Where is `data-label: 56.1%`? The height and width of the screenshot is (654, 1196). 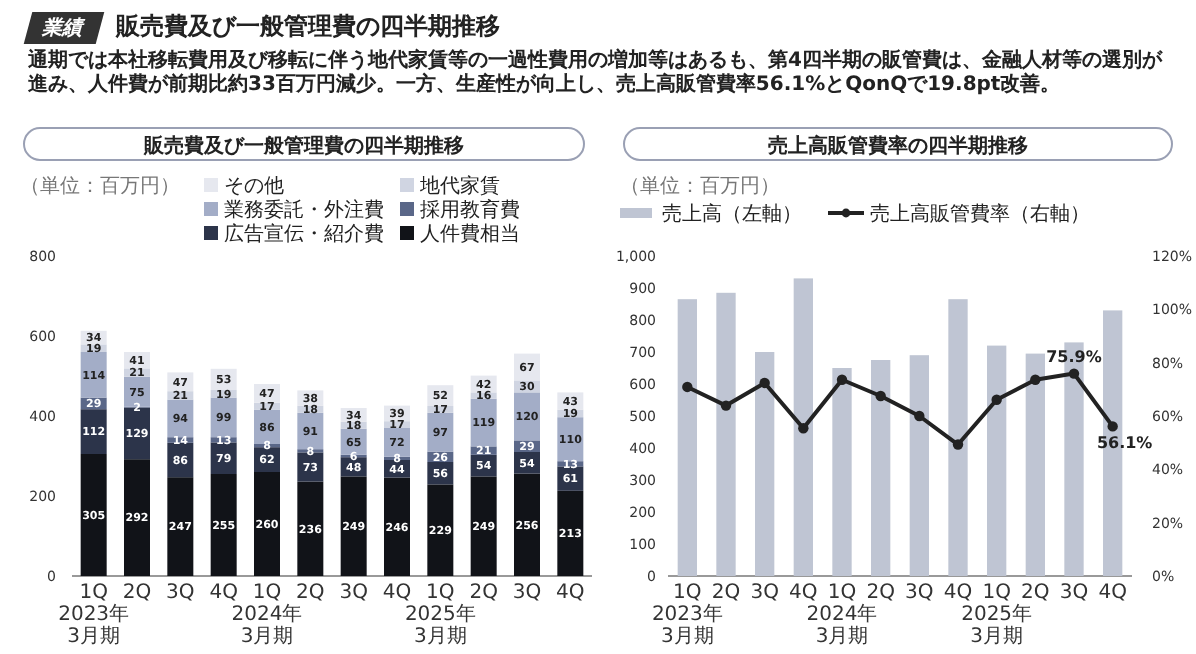 data-label: 56.1% is located at coordinates (1124, 443).